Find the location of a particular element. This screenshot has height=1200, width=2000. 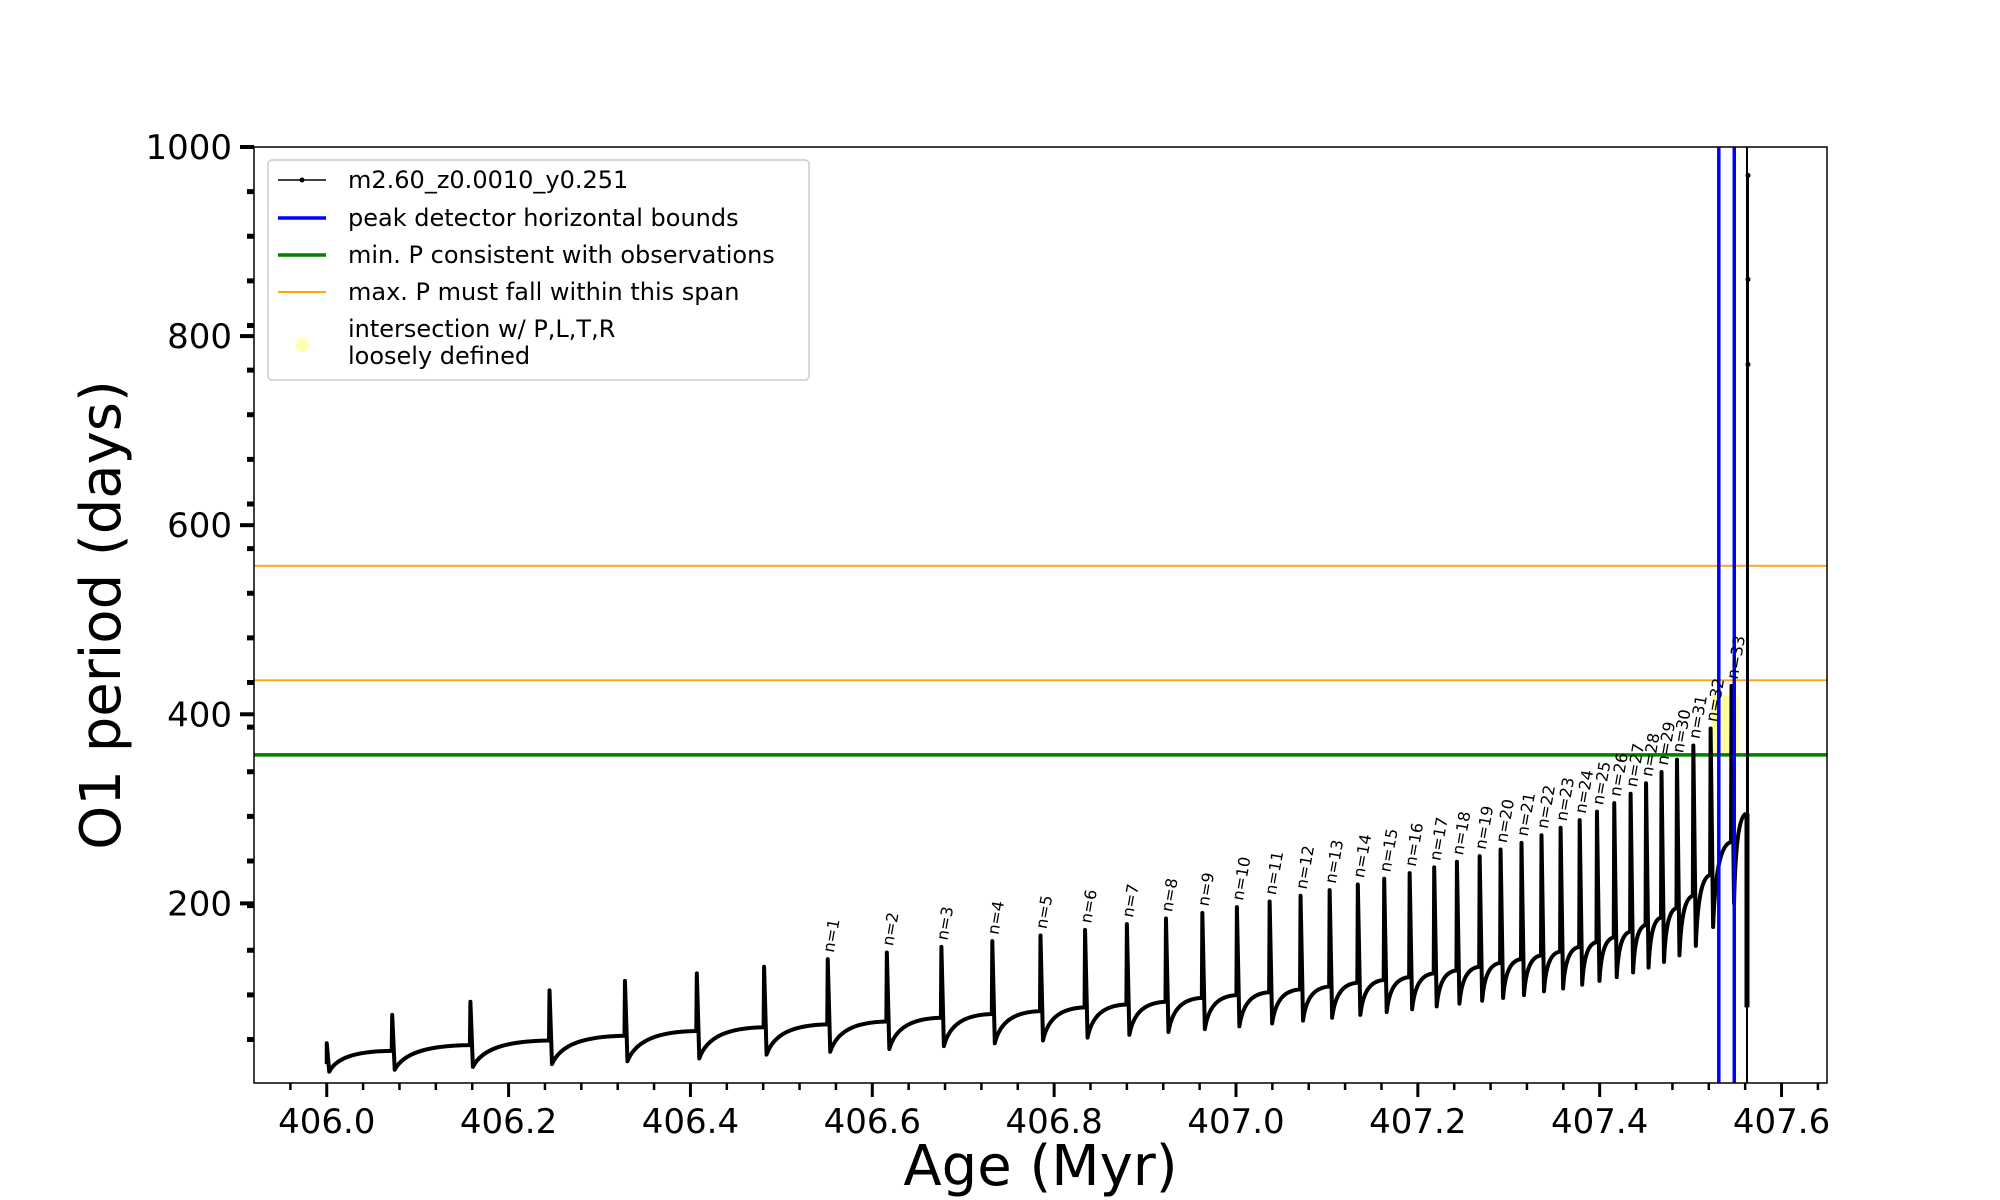

y-tick-label: 800 is located at coordinates (199, 337).